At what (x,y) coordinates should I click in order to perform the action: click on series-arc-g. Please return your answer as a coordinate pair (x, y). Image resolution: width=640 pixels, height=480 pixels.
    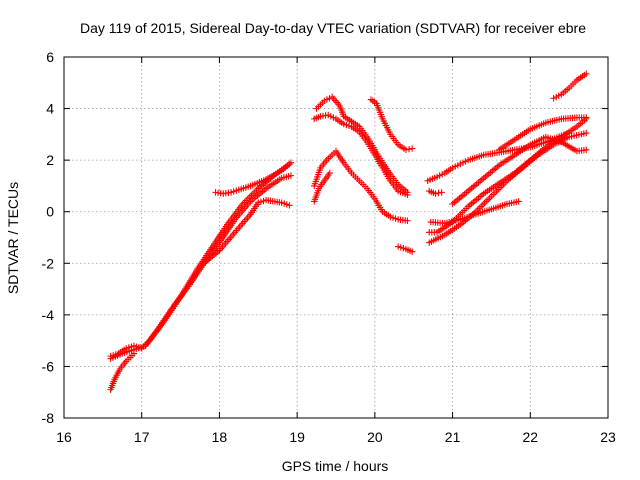
    Looking at the image, I should click on (362, 144).